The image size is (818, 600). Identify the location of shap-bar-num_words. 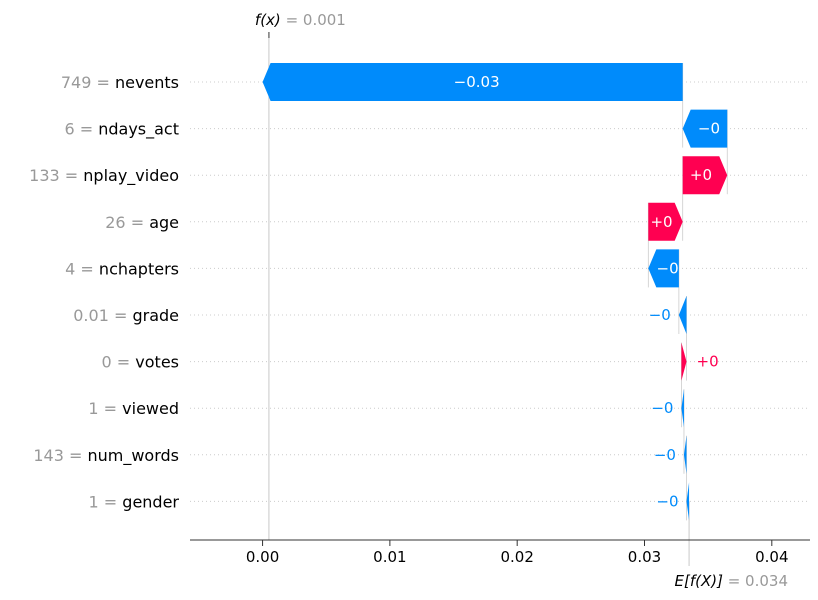
(685, 454).